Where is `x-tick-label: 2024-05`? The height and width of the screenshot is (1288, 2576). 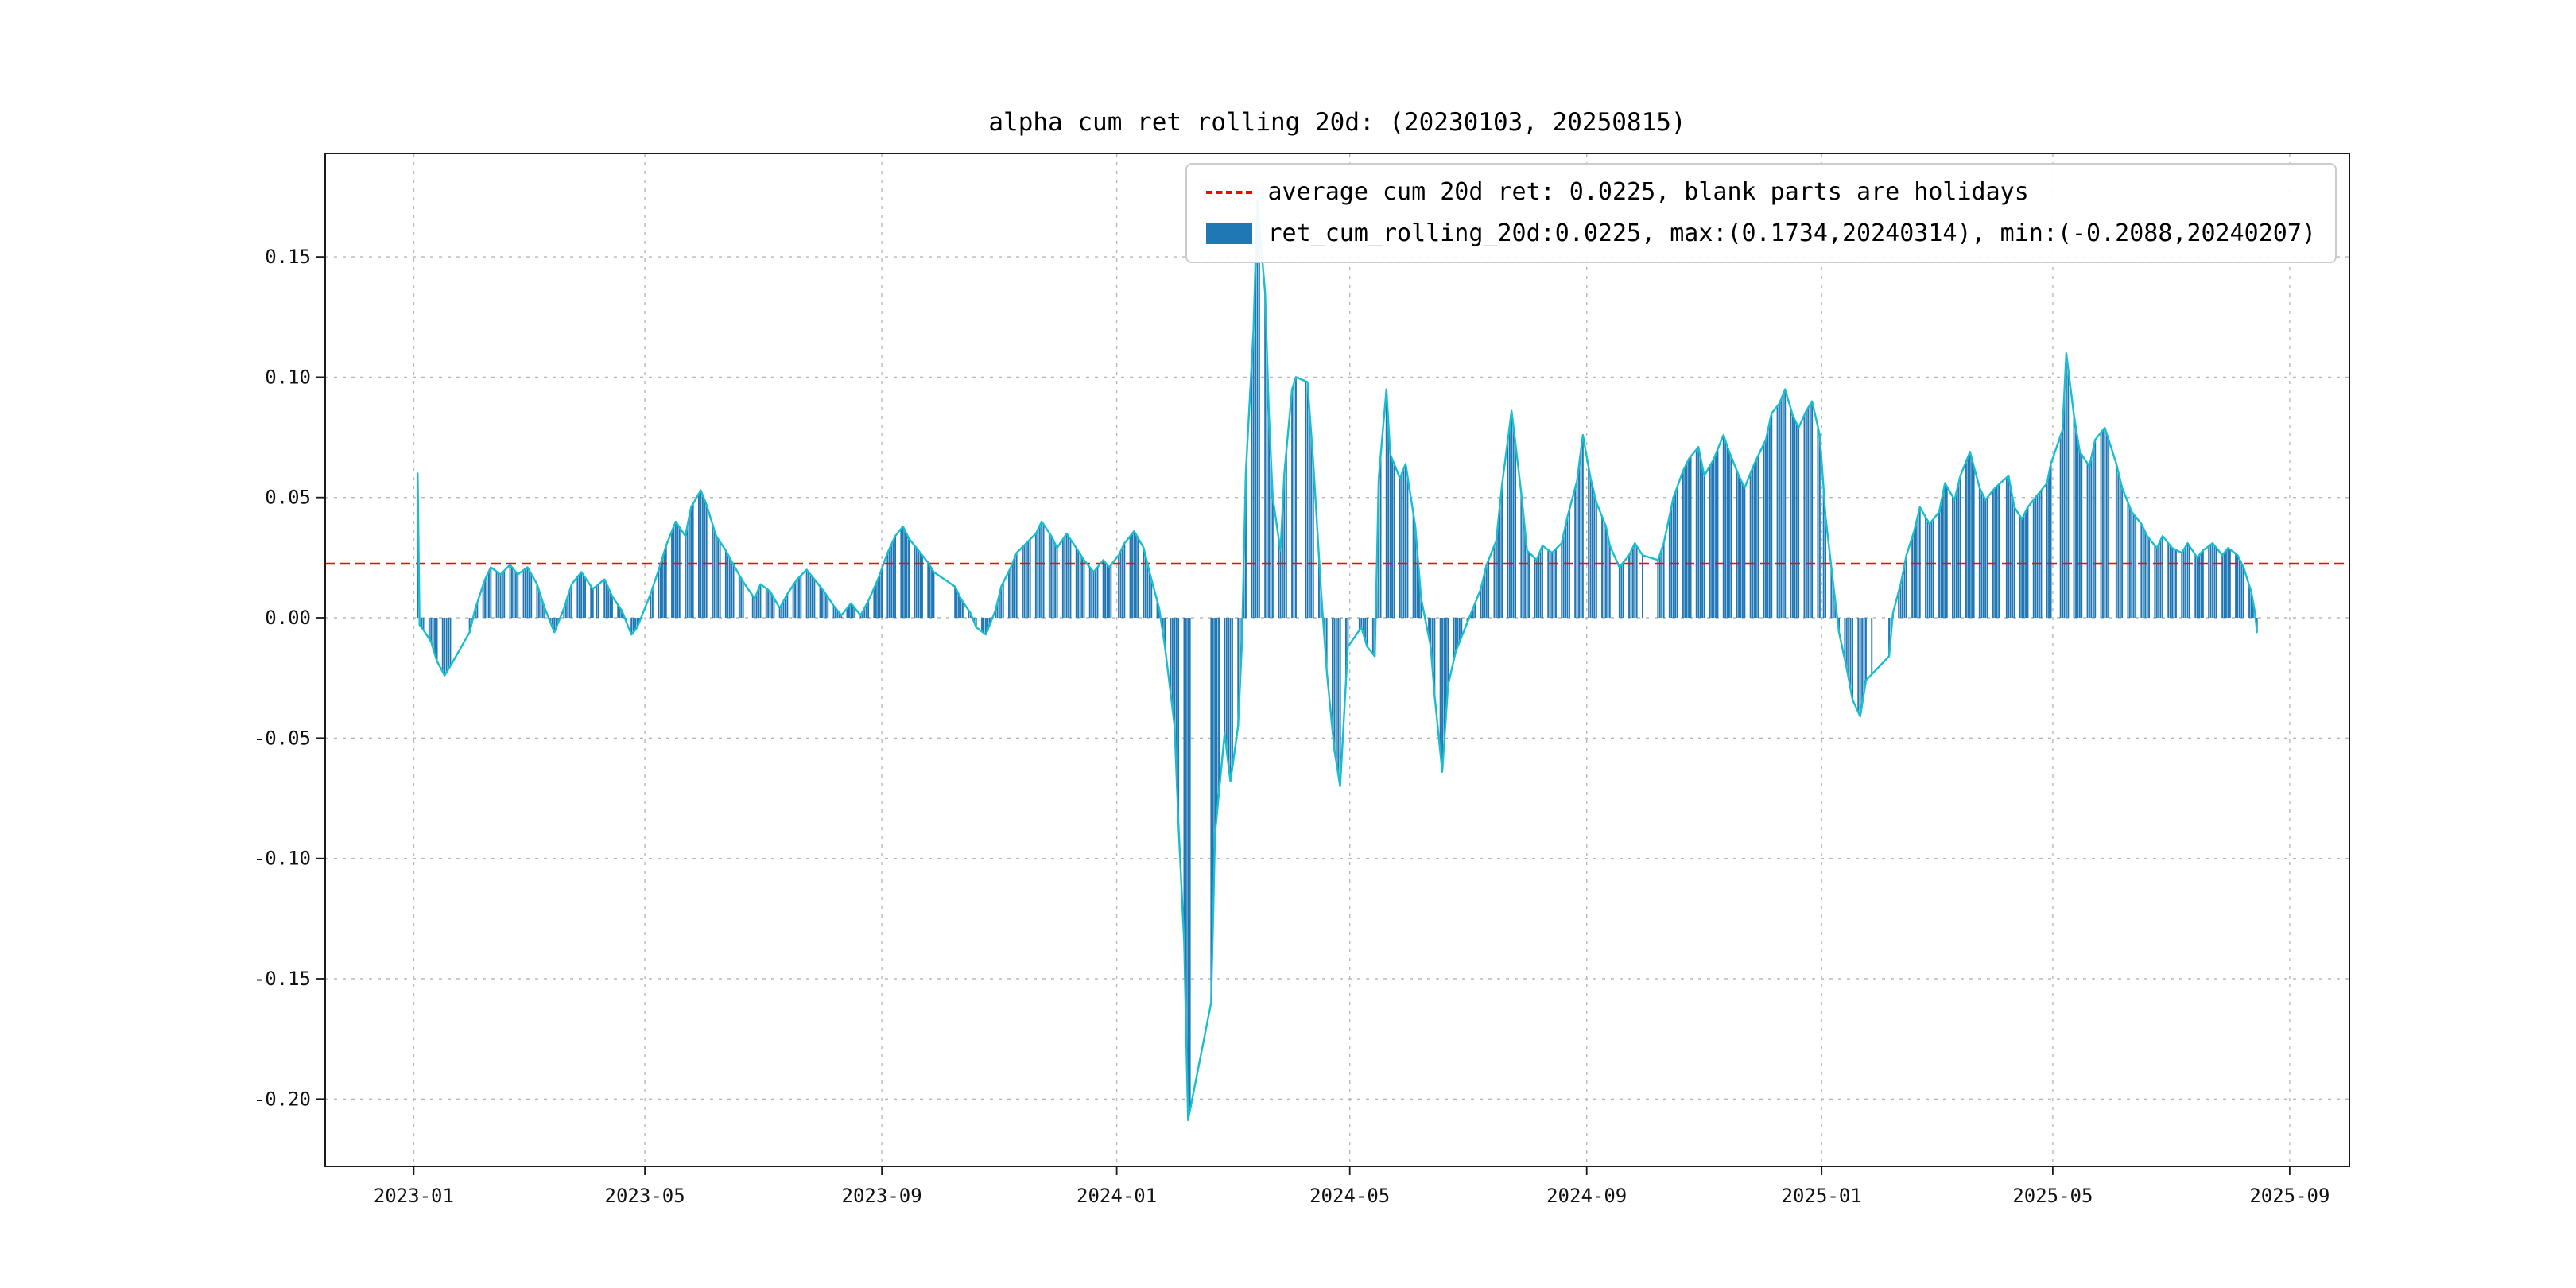
x-tick-label: 2024-05 is located at coordinates (1349, 1196).